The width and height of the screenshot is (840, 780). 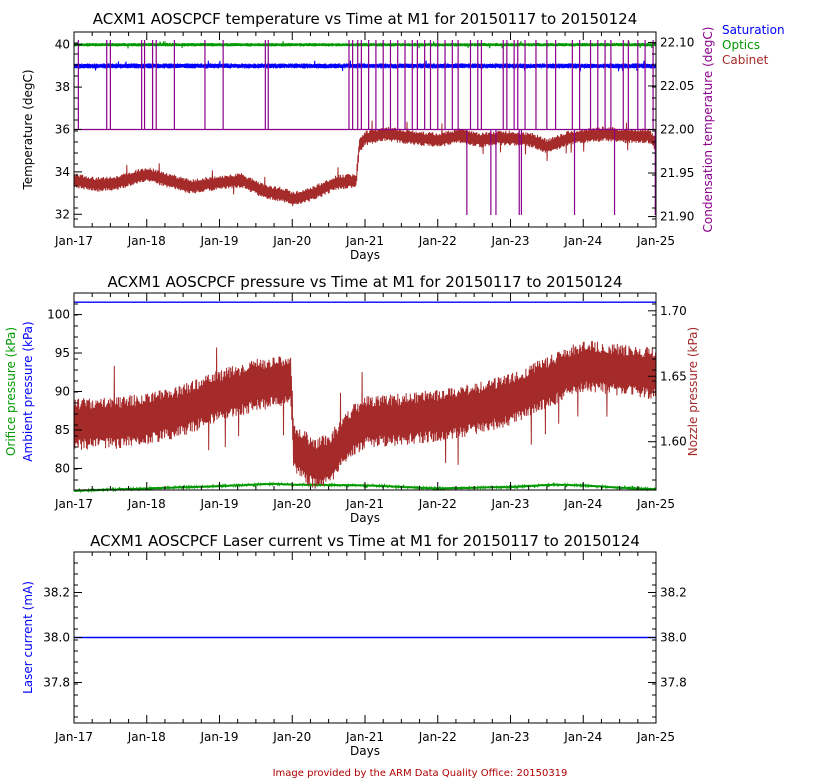 What do you see at coordinates (62, 130) in the screenshot?
I see `y-tick-label: 36` at bounding box center [62, 130].